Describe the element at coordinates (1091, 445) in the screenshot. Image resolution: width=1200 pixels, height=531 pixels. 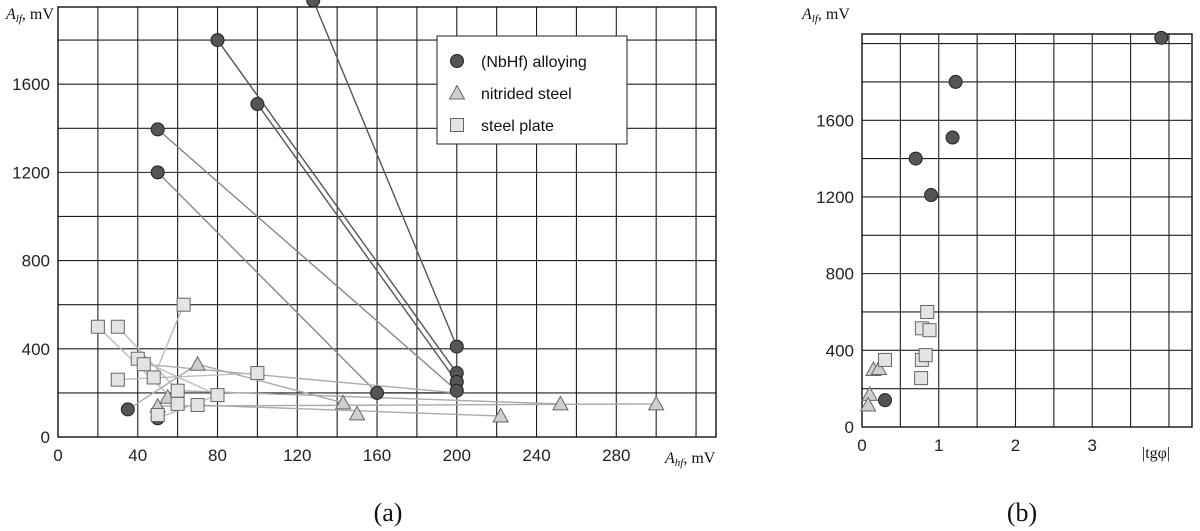
I see `x-tick-label: 3` at that location.